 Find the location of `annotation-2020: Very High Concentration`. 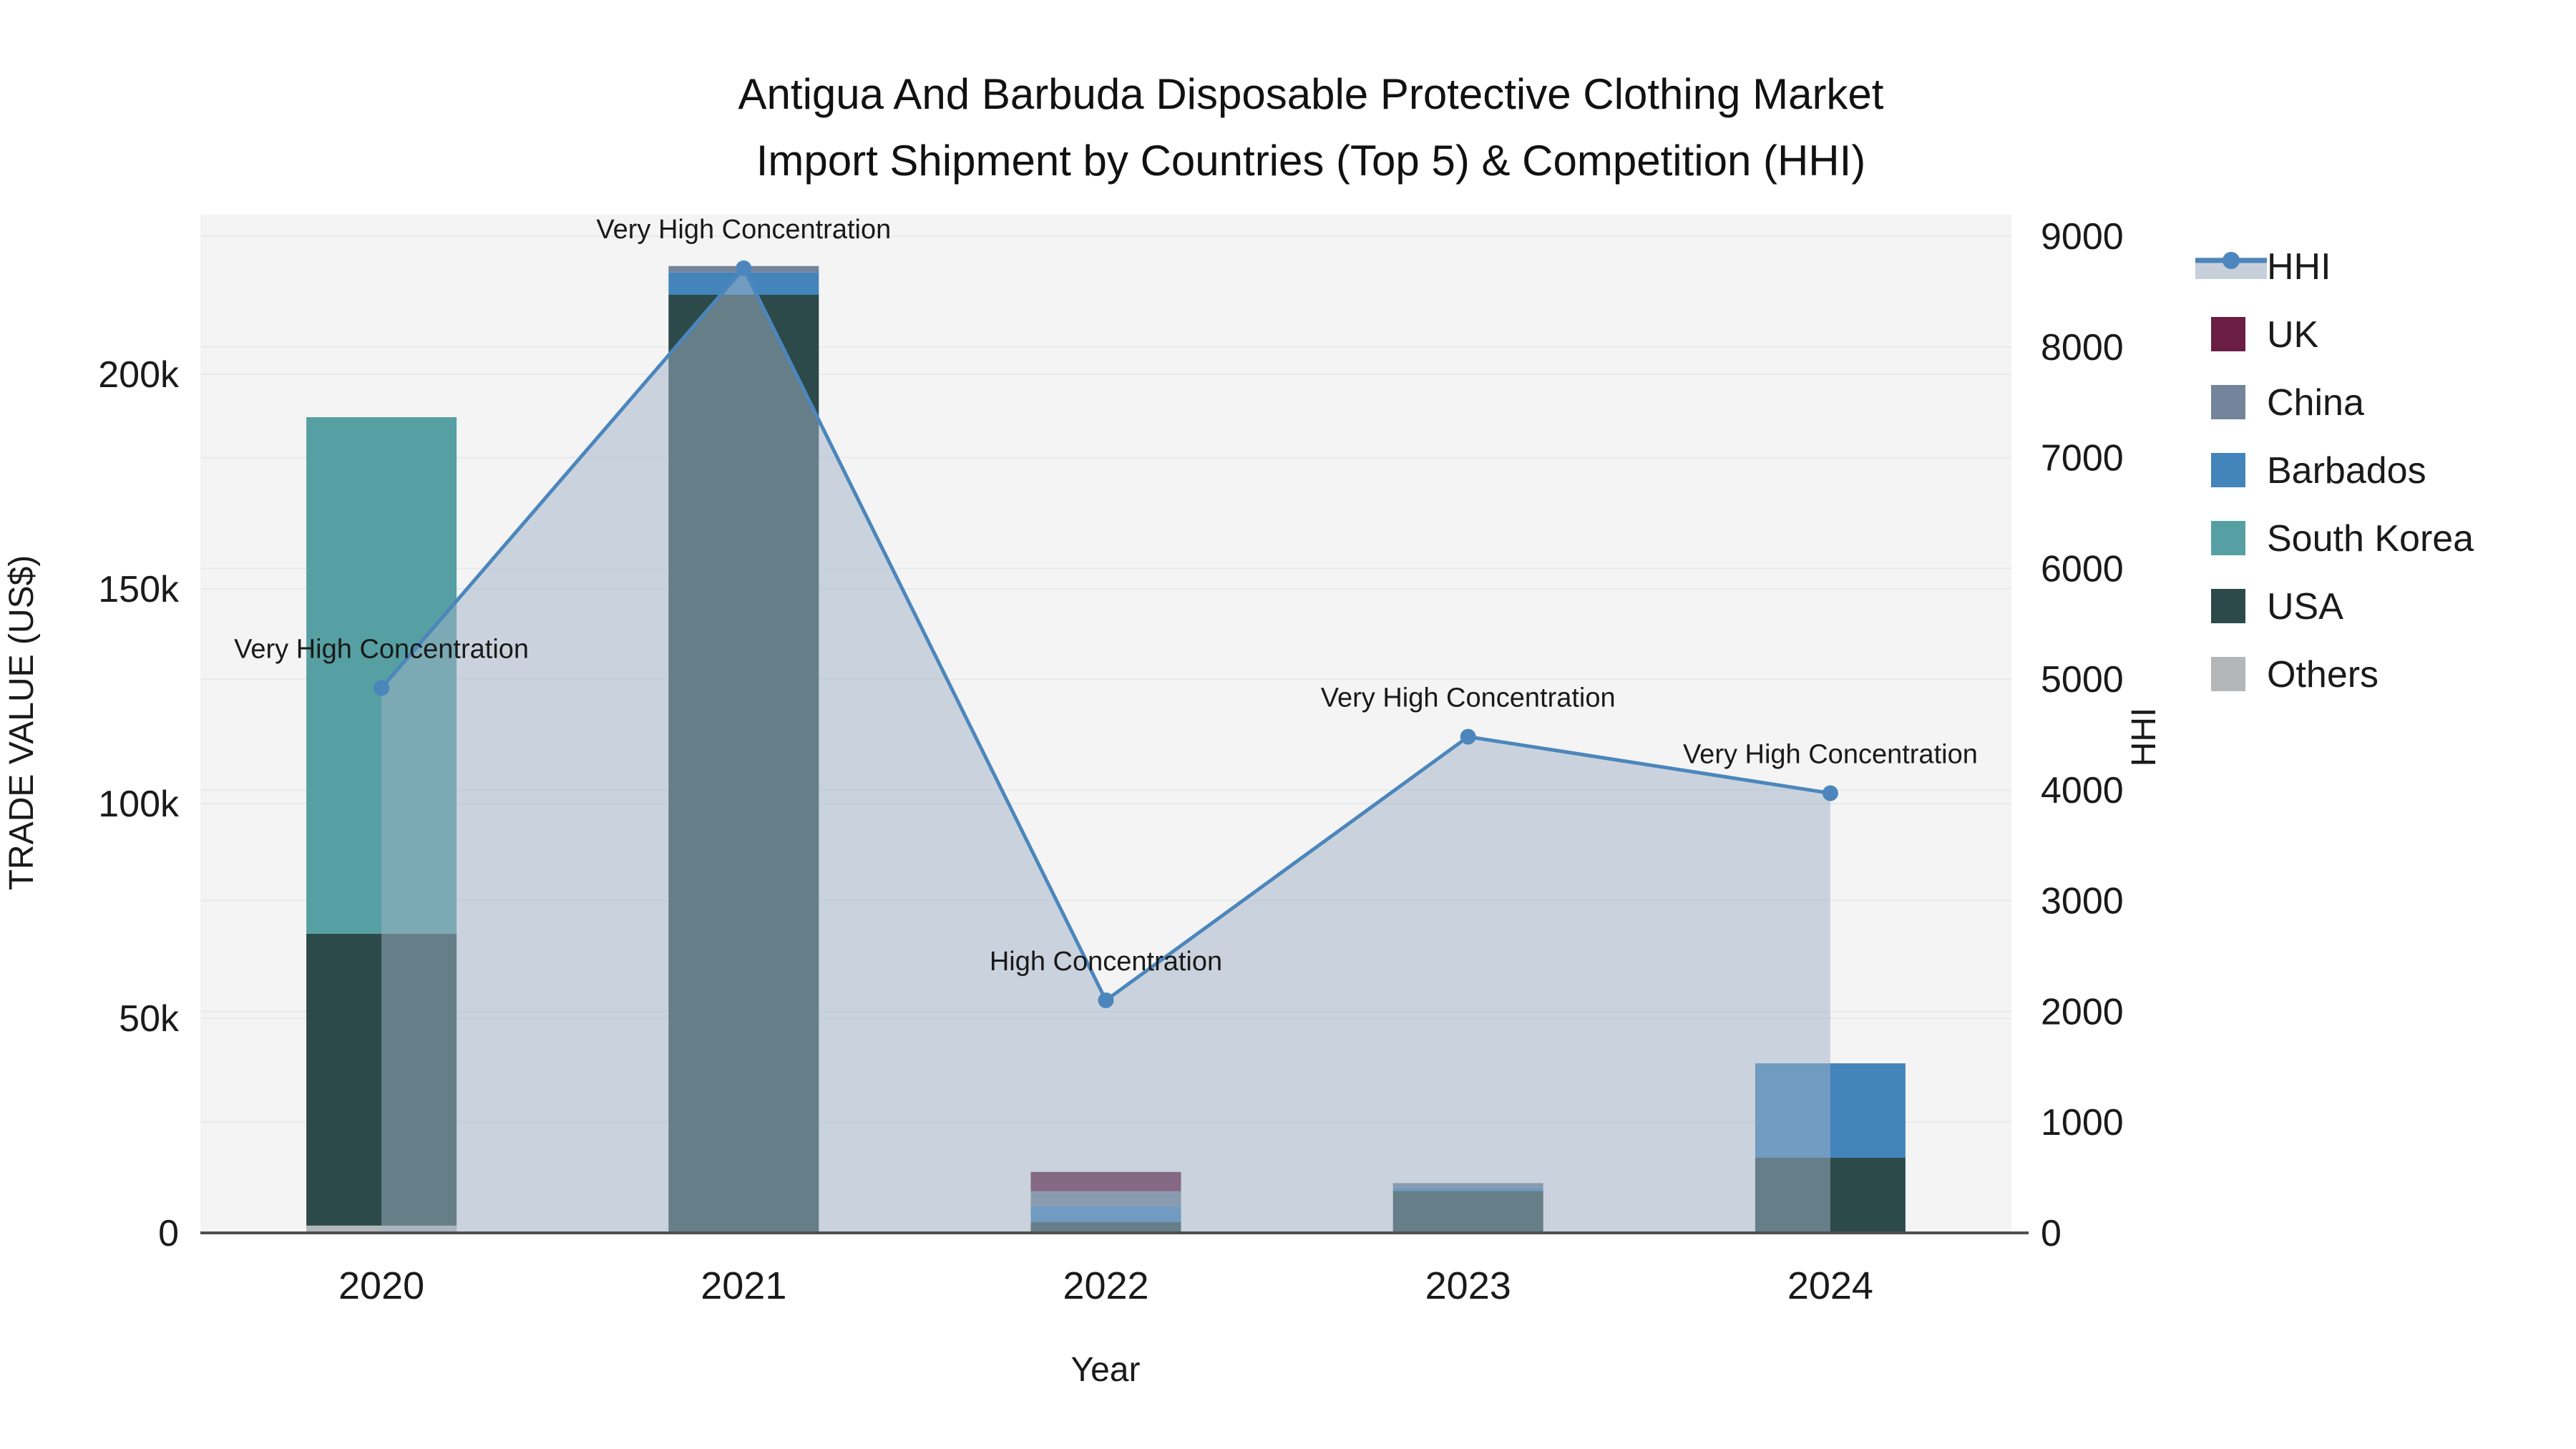

annotation-2020: Very High Concentration is located at coordinates (381, 649).